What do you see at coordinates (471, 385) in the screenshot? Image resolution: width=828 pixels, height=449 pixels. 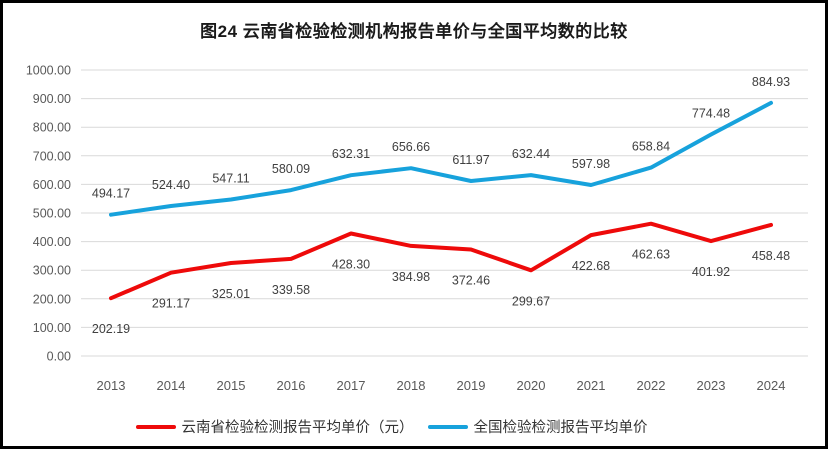 I see `x-tick-label: 2019` at bounding box center [471, 385].